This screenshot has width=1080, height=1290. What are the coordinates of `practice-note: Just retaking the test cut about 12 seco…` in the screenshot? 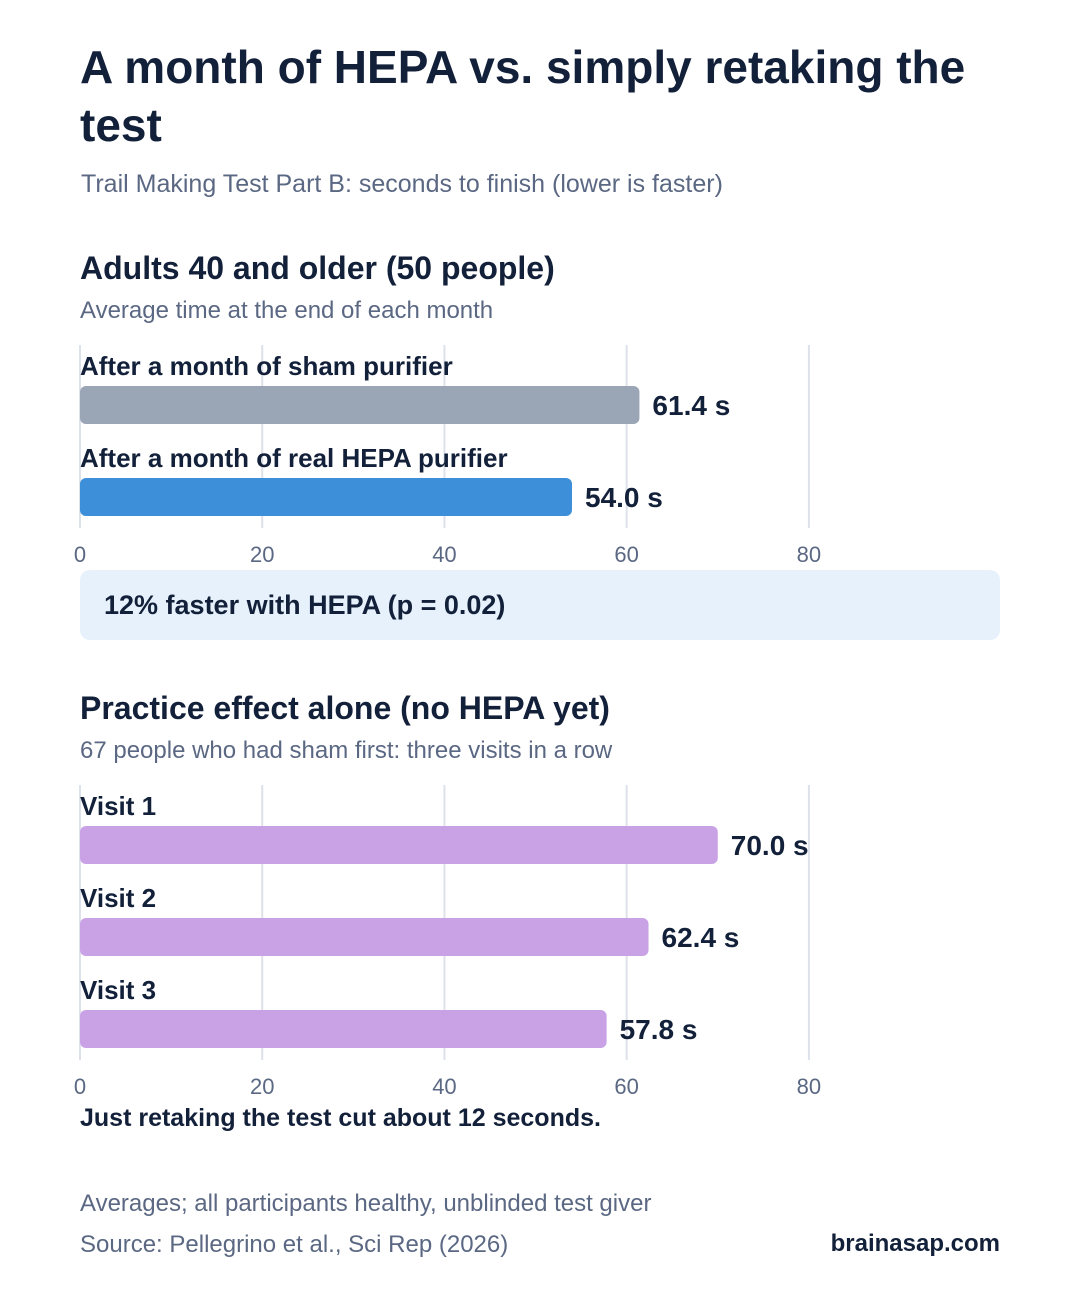 It's located at (340, 1118).